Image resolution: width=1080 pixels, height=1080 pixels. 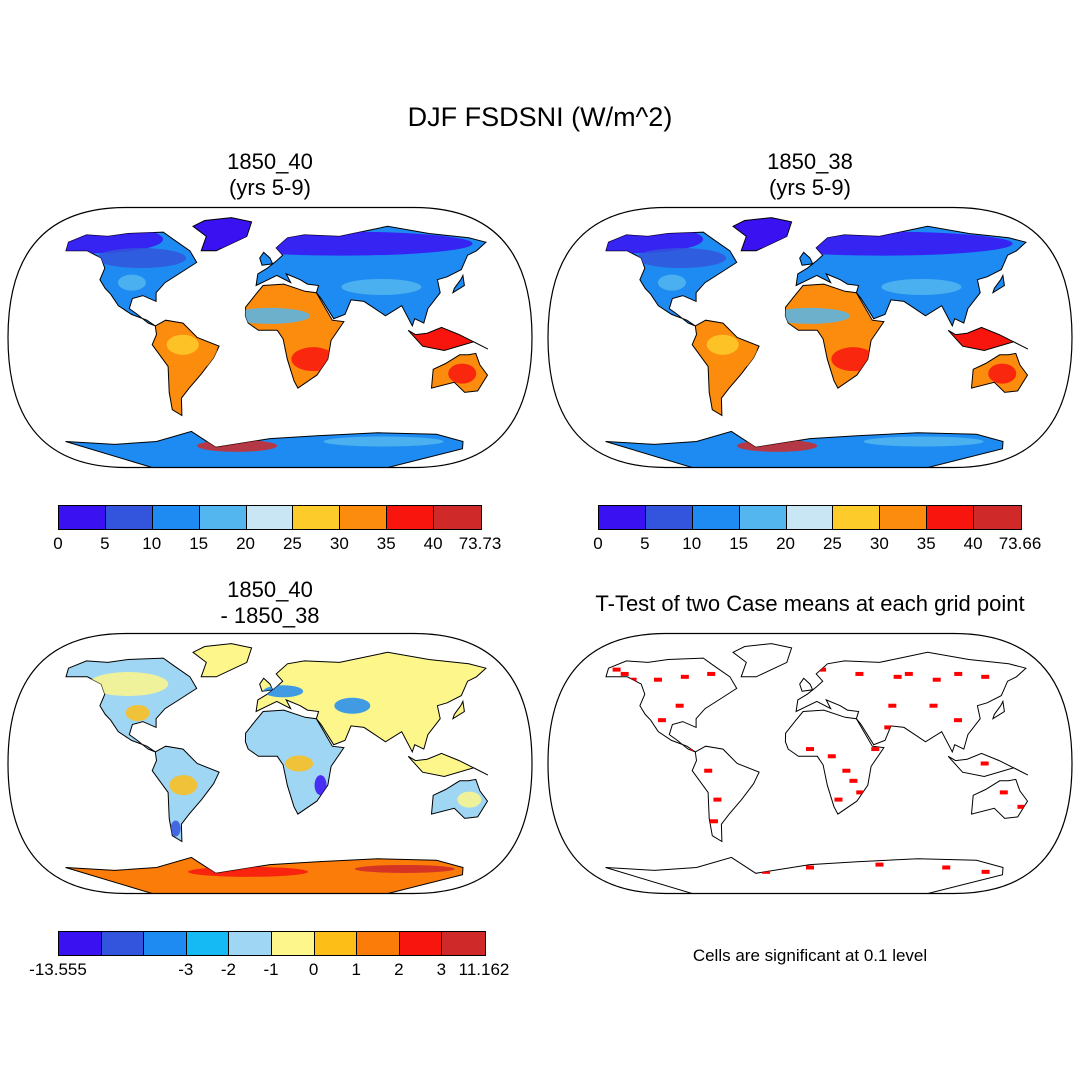 What do you see at coordinates (810, 955) in the screenshot?
I see `significance-note: Cells are significant at 0.1 level` at bounding box center [810, 955].